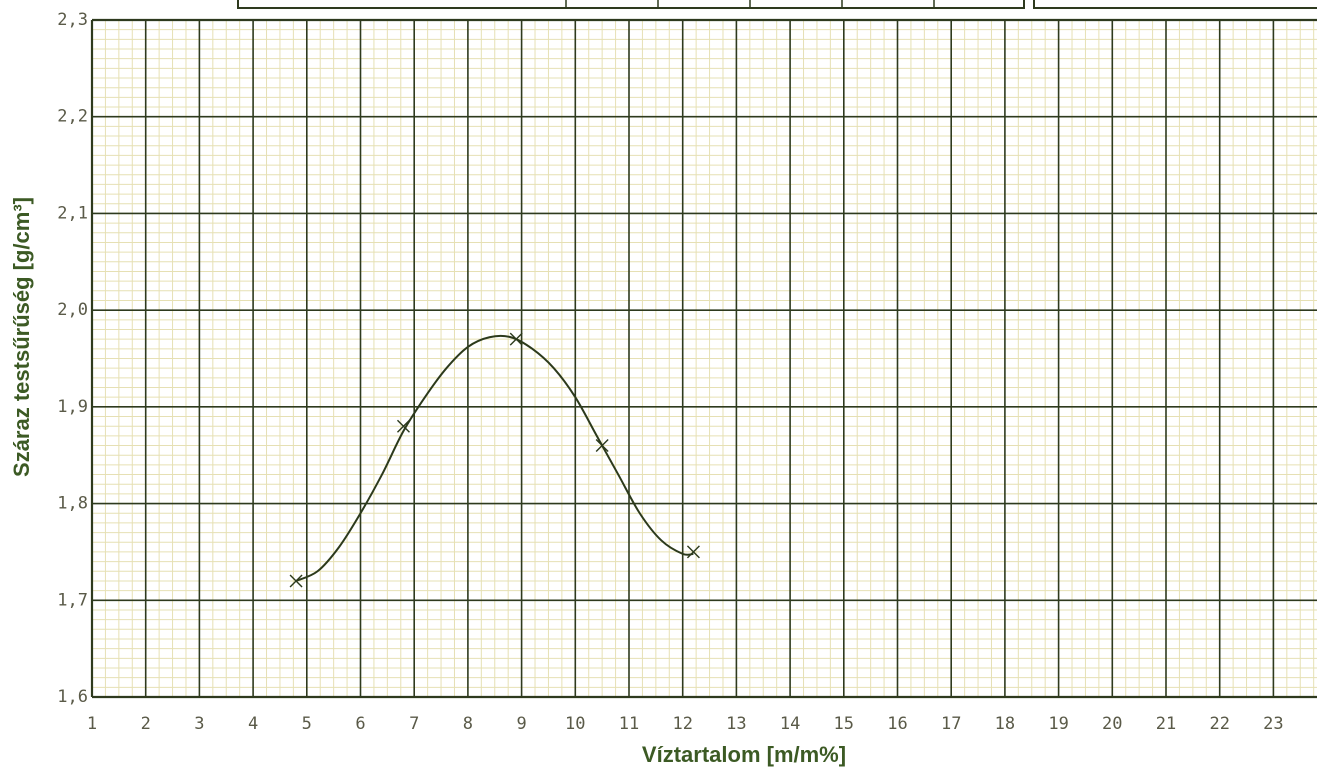  What do you see at coordinates (1112, 724) in the screenshot?
I see `x-tick-label: 20` at bounding box center [1112, 724].